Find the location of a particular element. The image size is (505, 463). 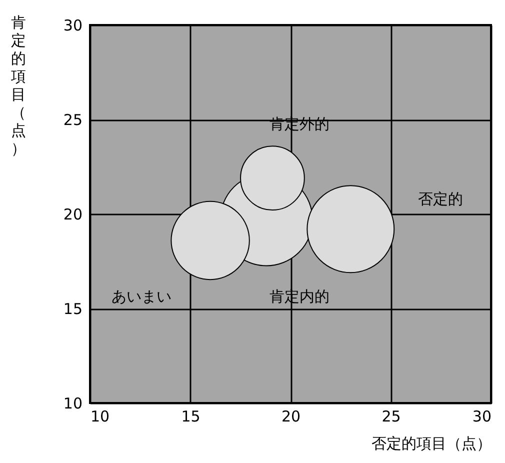

y-tick-label: 30 is located at coordinates (72, 25).